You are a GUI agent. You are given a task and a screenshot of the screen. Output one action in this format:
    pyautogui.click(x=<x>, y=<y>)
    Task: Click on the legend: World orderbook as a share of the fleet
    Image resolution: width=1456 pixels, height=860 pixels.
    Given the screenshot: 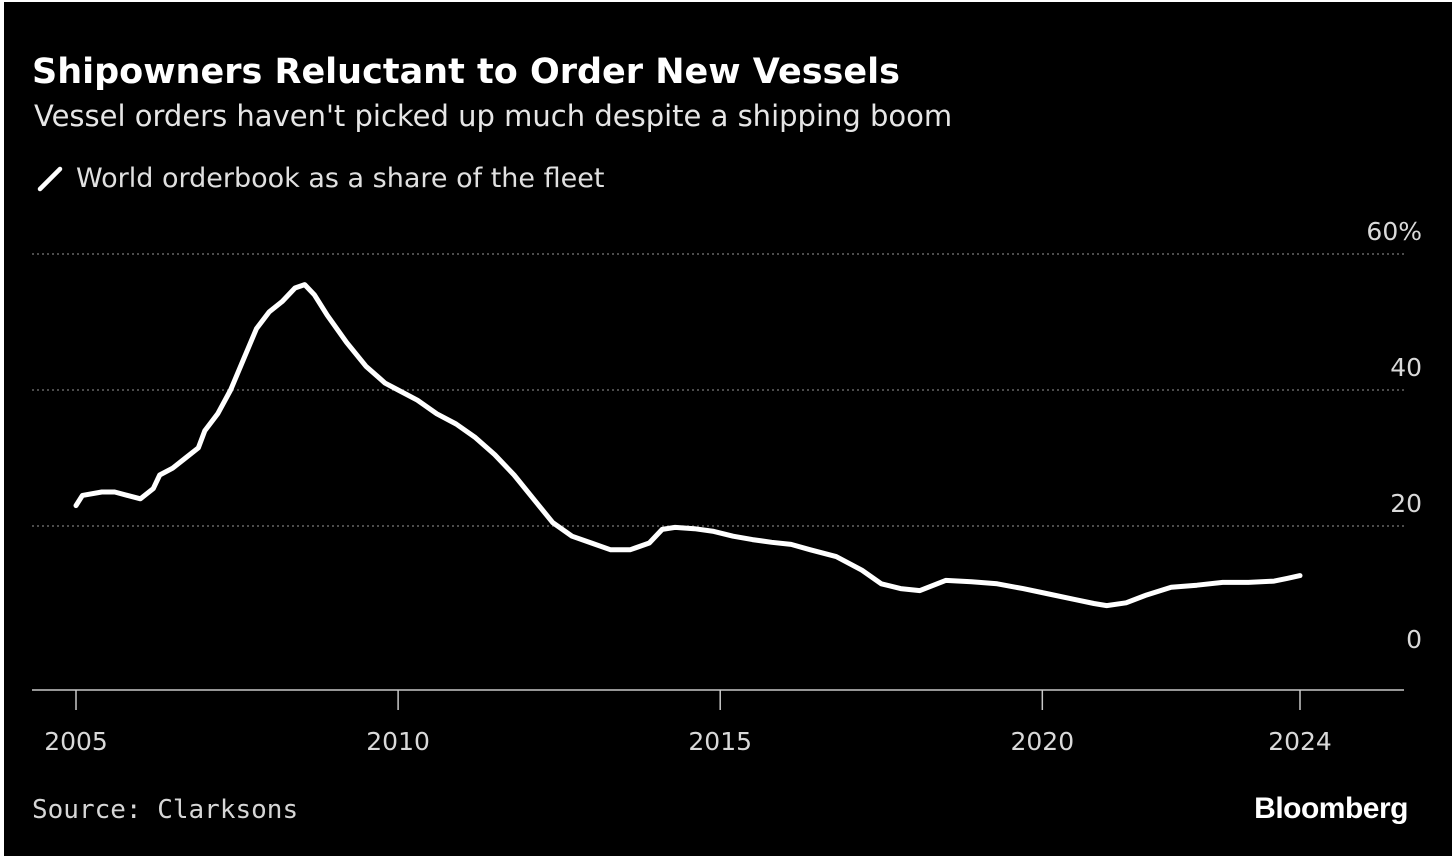 What is the action you would take?
    pyautogui.click(x=320, y=179)
    